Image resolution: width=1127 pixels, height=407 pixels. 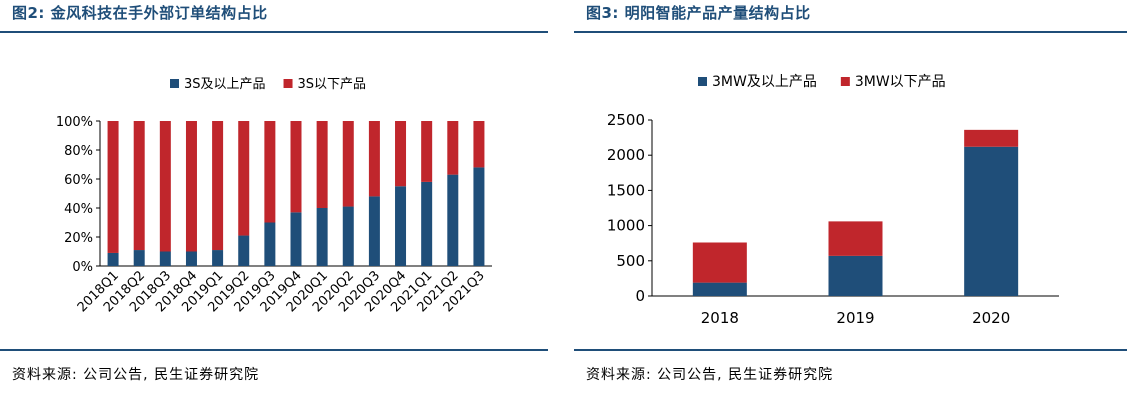 I want to click on right-x-tick-label-0: 2018, so click(x=720, y=318).